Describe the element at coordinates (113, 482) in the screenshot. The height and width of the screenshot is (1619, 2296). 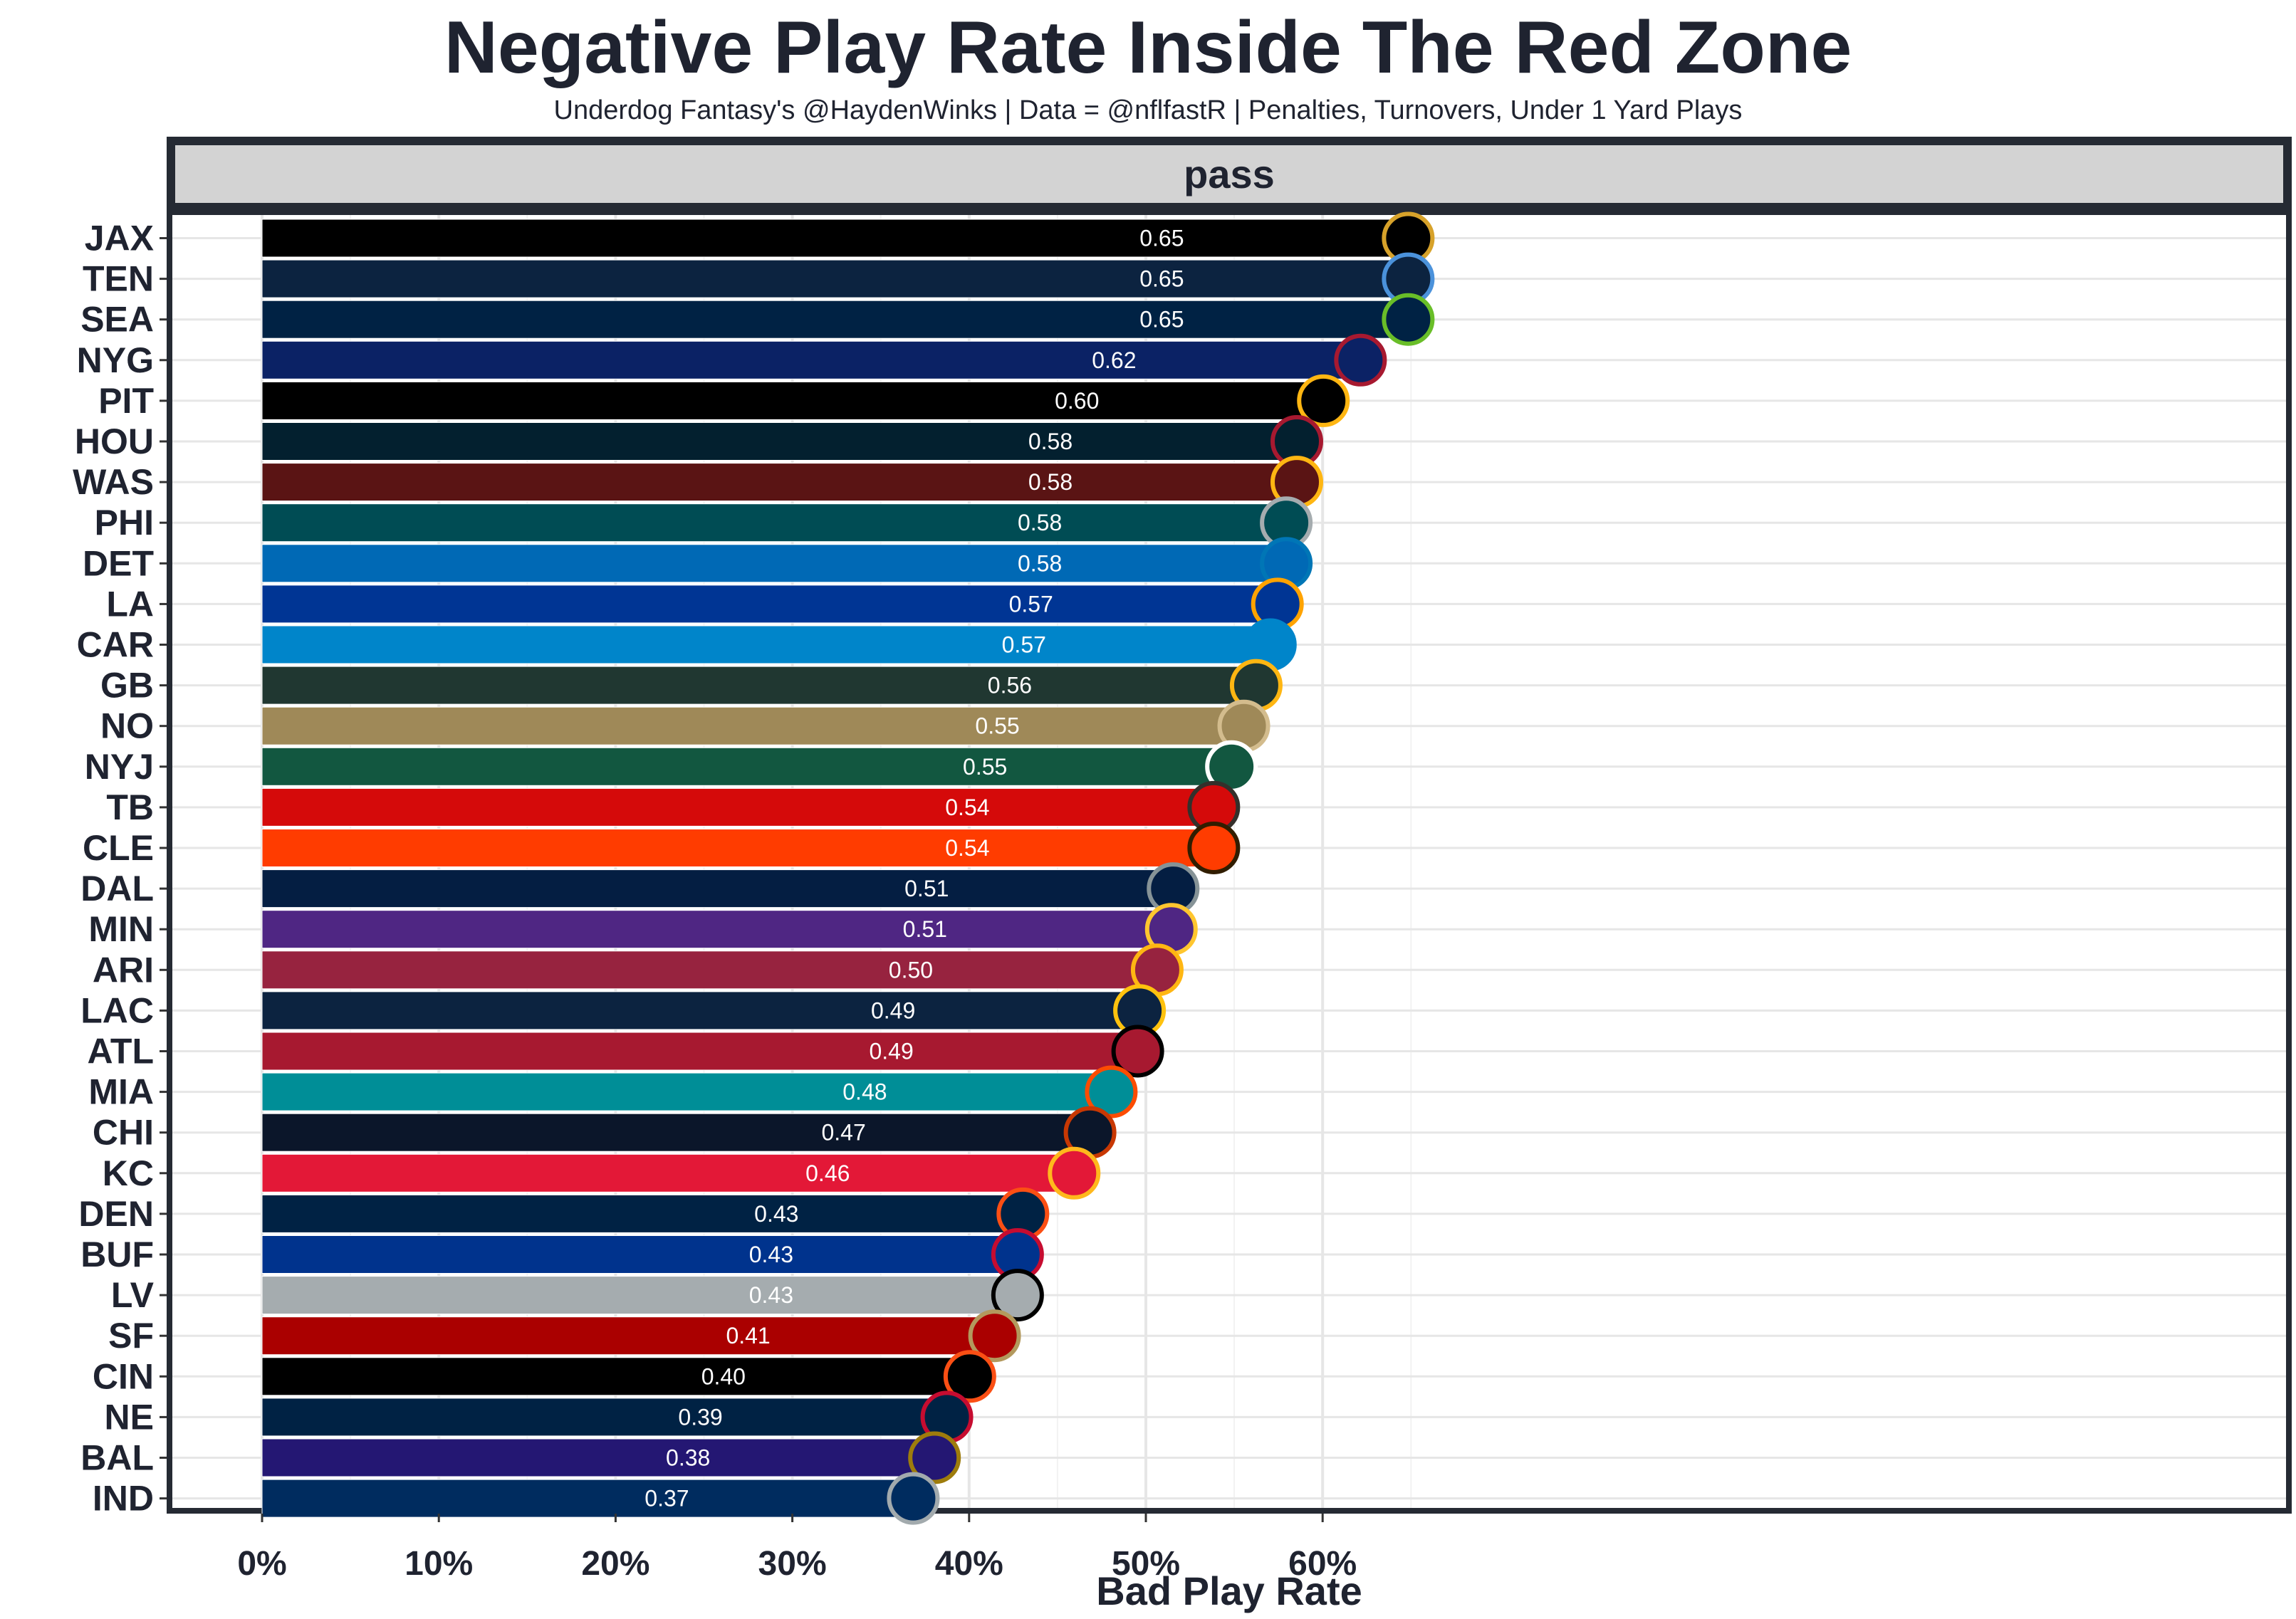
I see `y-tick-label: WAS` at that location.